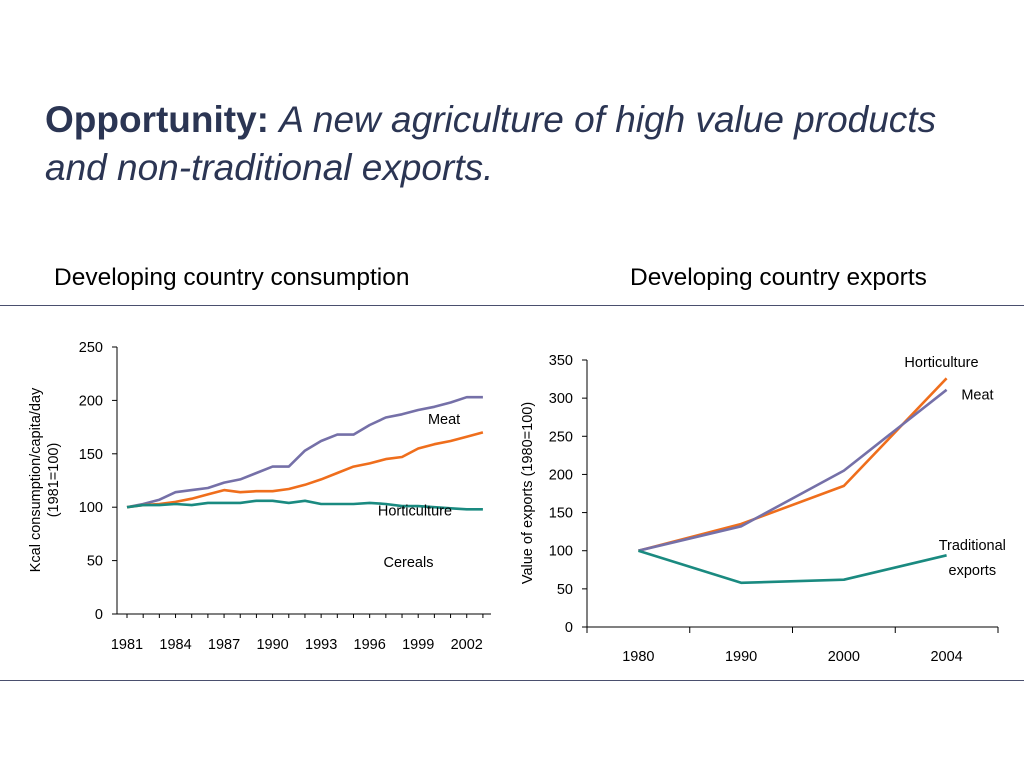 Image resolution: width=1024 pixels, height=768 pixels. What do you see at coordinates (91, 348) in the screenshot?
I see `consumption-y-tick-label: 250` at bounding box center [91, 348].